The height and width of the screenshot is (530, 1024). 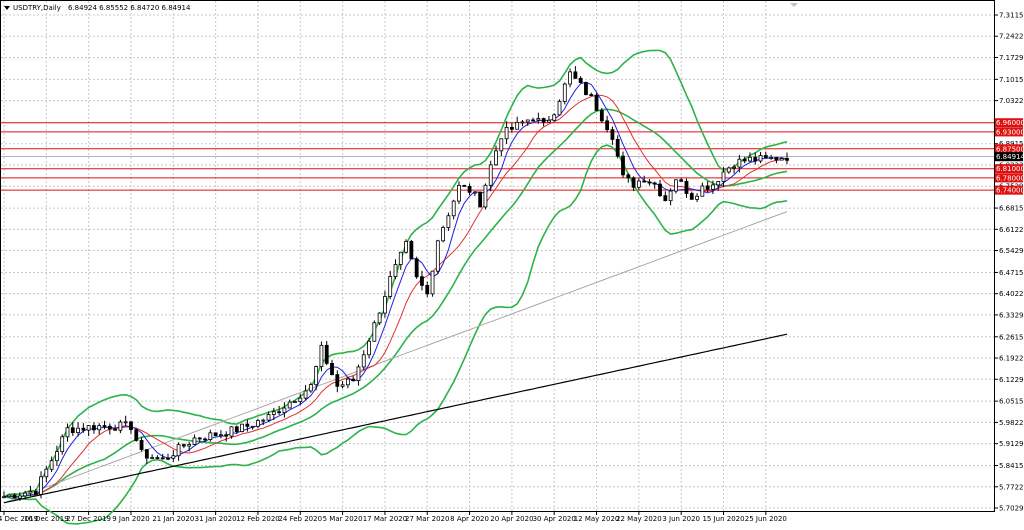 I want to click on price-level-label: 6.87500, so click(x=1010, y=149).